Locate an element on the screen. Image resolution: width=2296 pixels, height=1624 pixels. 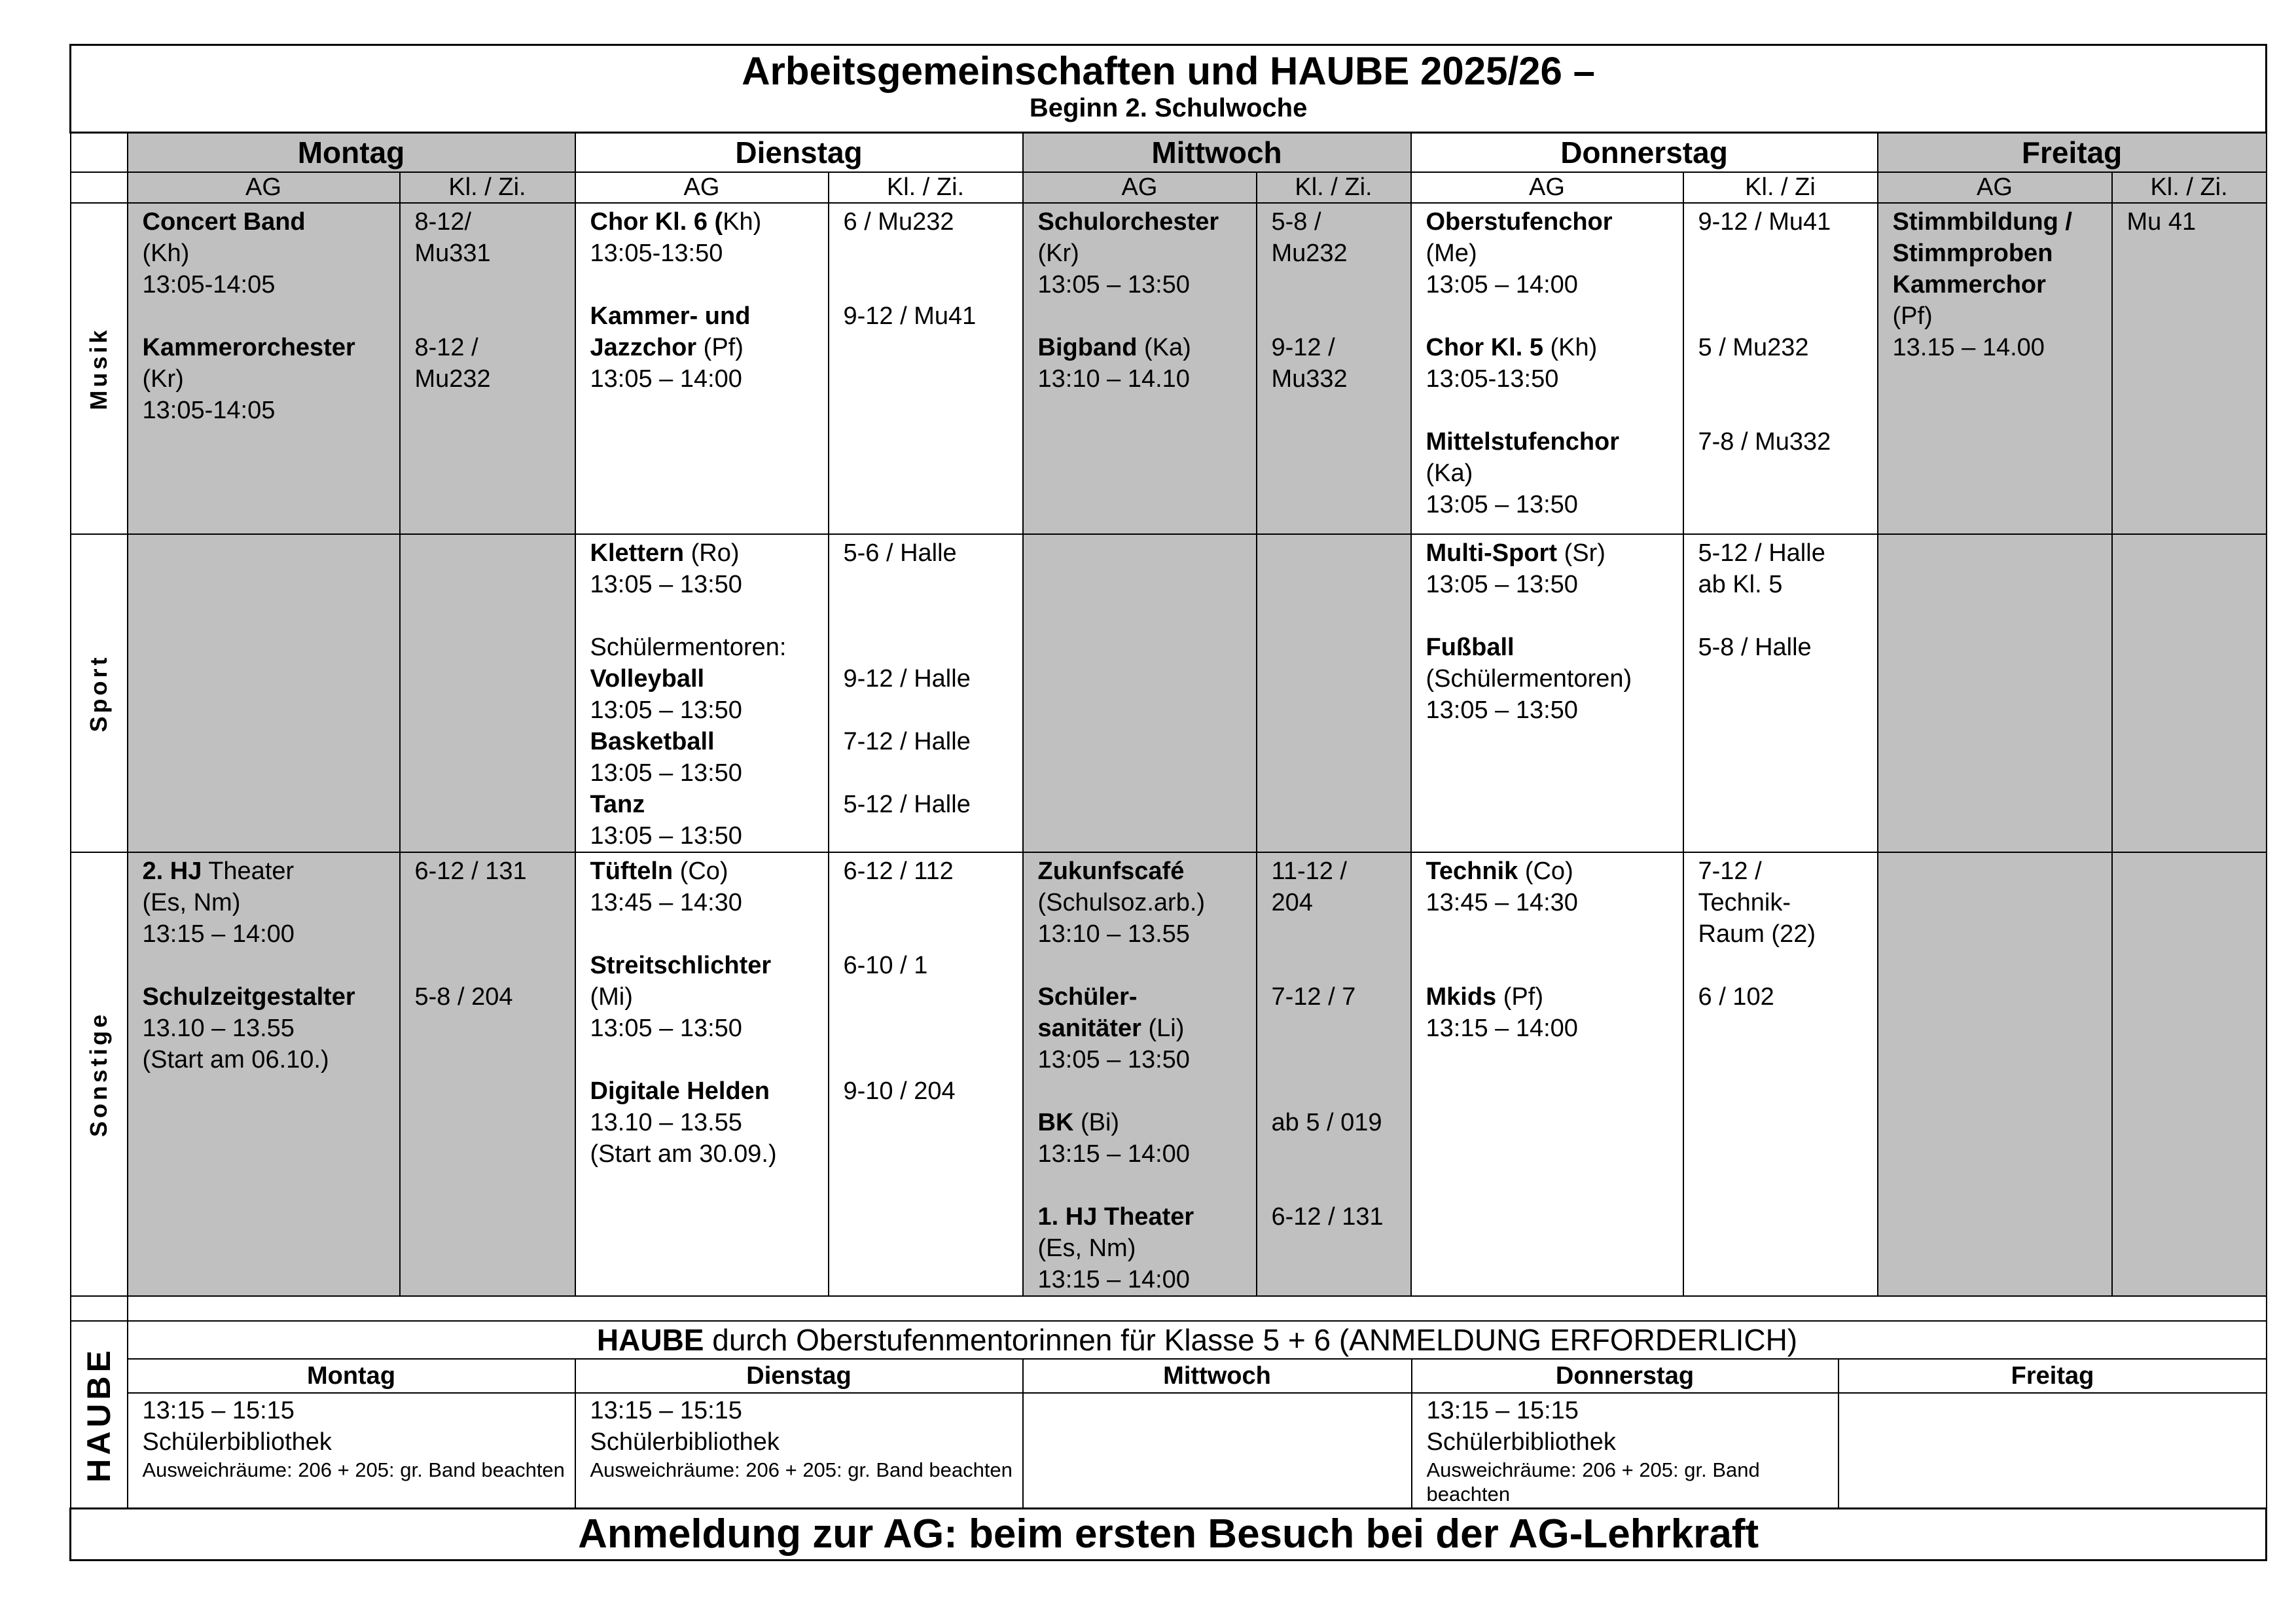
cell-line: 13:15 – 14:00 is located at coordinates (1146, 1279).